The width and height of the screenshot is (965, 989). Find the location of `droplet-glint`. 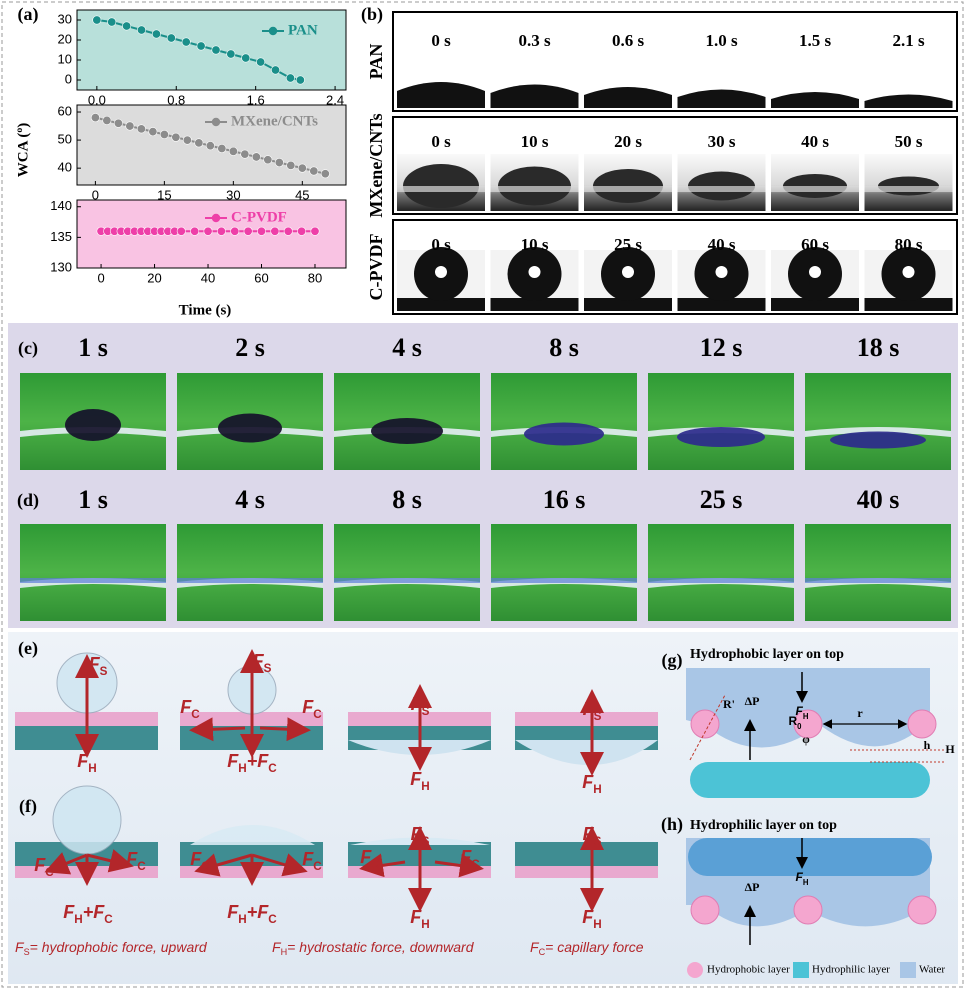

droplet-glint is located at coordinates (721, 272).